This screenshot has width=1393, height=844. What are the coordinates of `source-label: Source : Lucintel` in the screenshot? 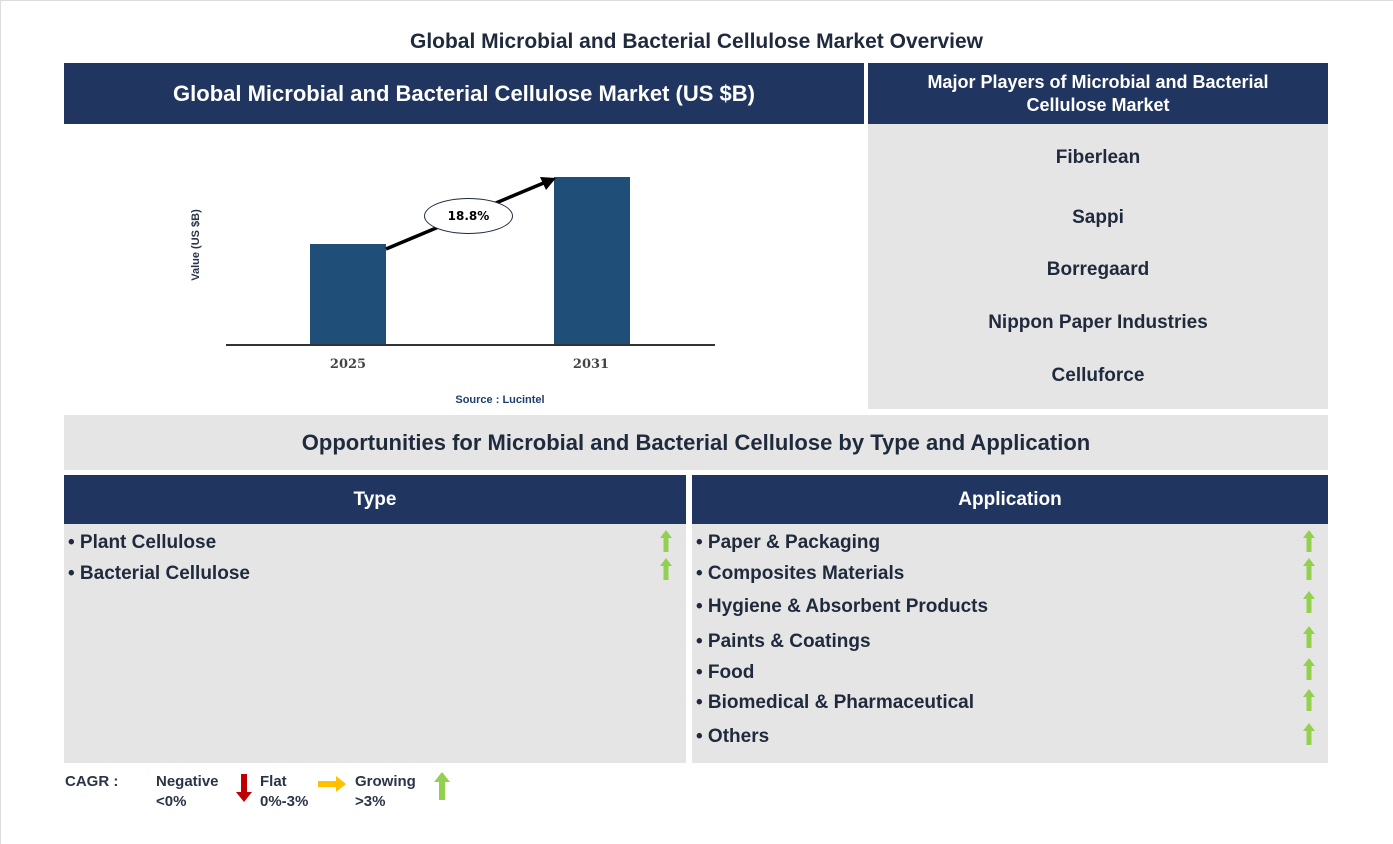 It's located at (500, 400).